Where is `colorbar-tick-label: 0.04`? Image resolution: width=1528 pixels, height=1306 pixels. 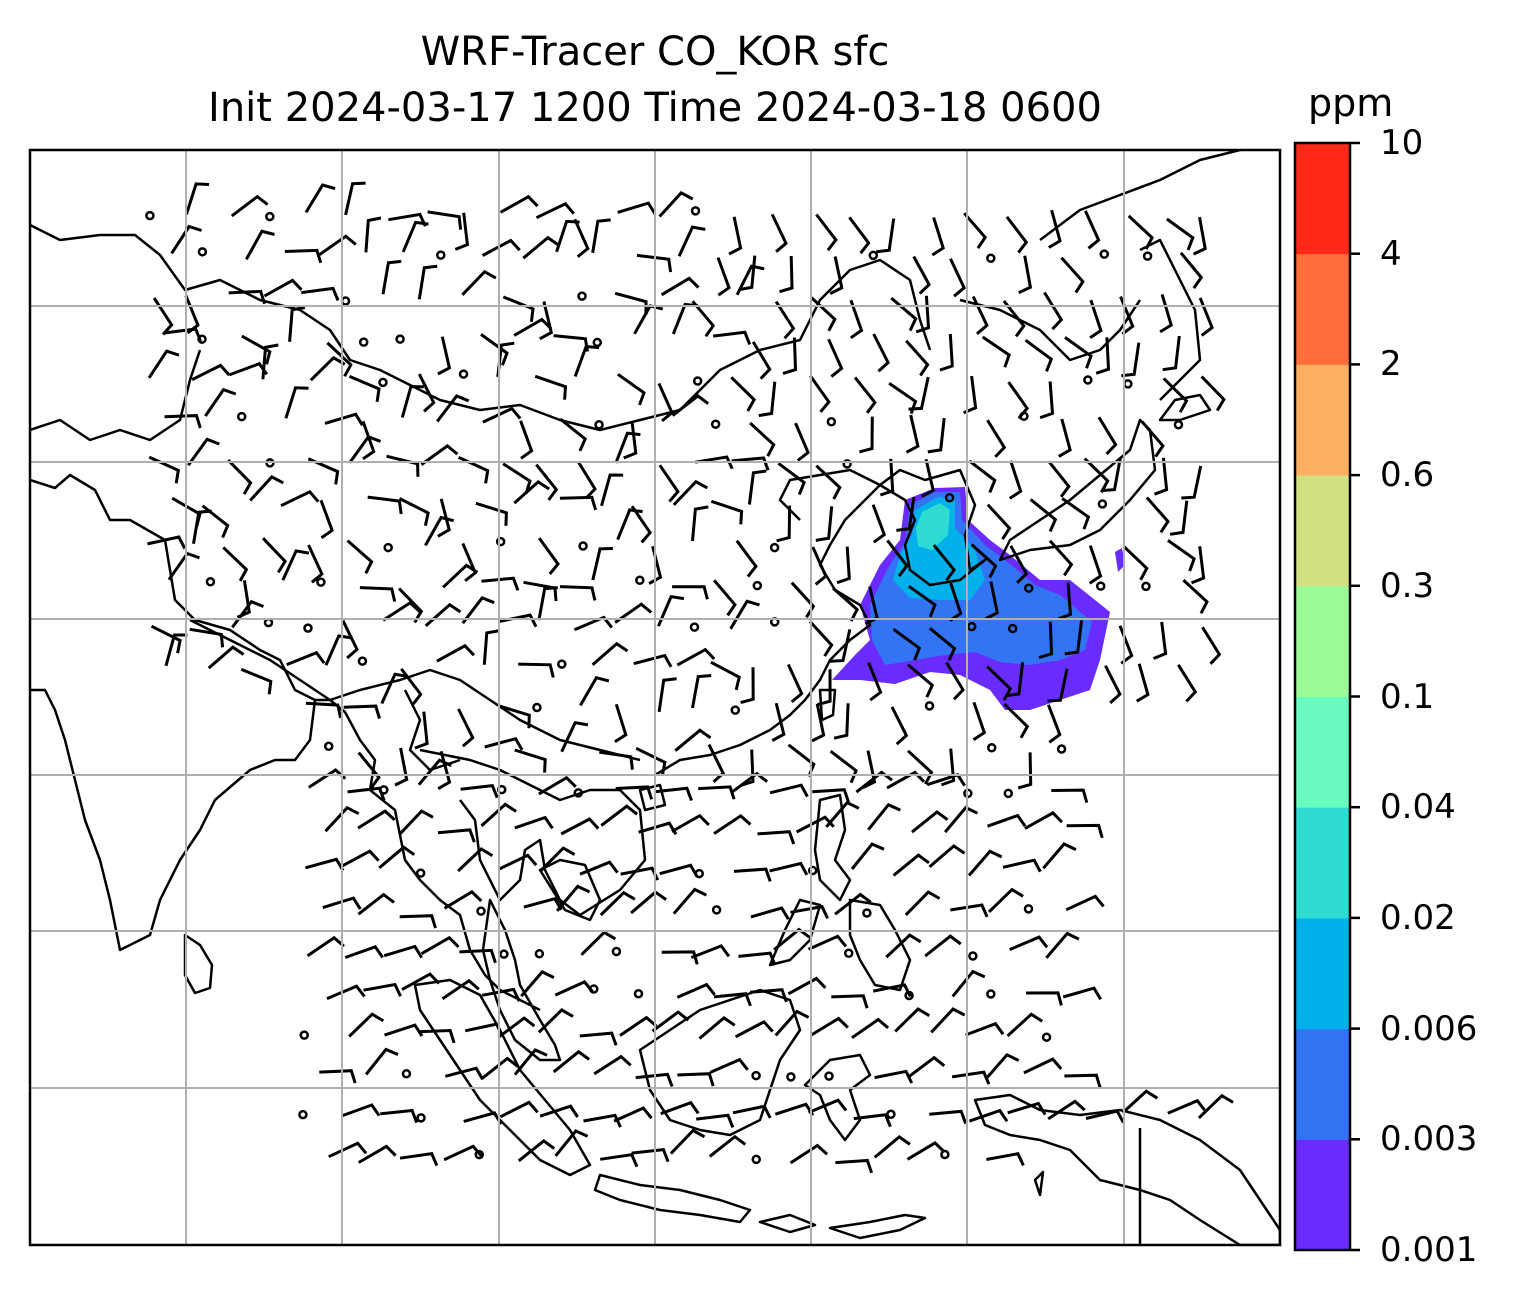 colorbar-tick-label: 0.04 is located at coordinates (1418, 807).